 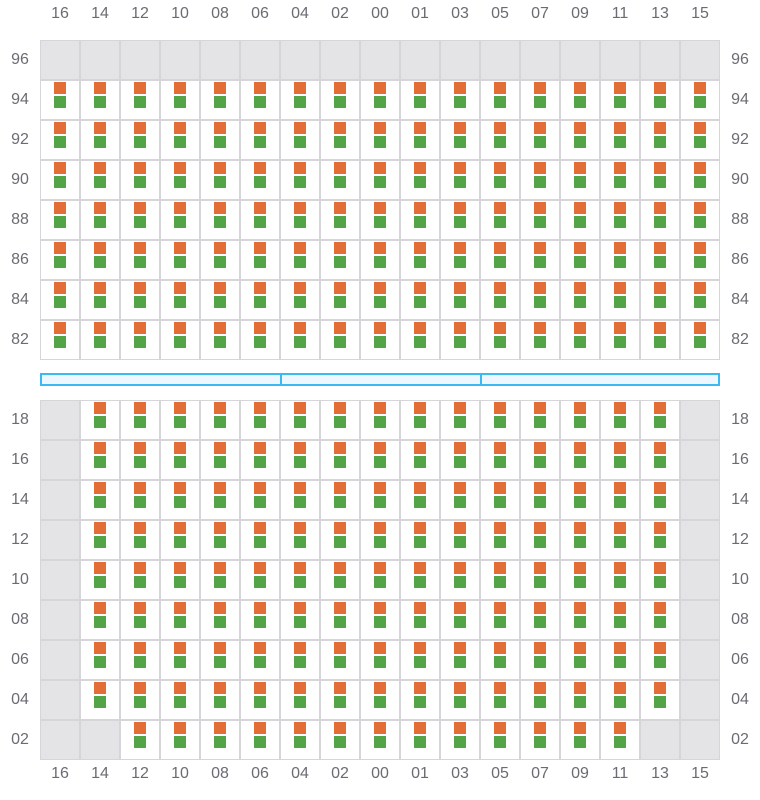 I want to click on divider-segment, so click(x=381, y=379).